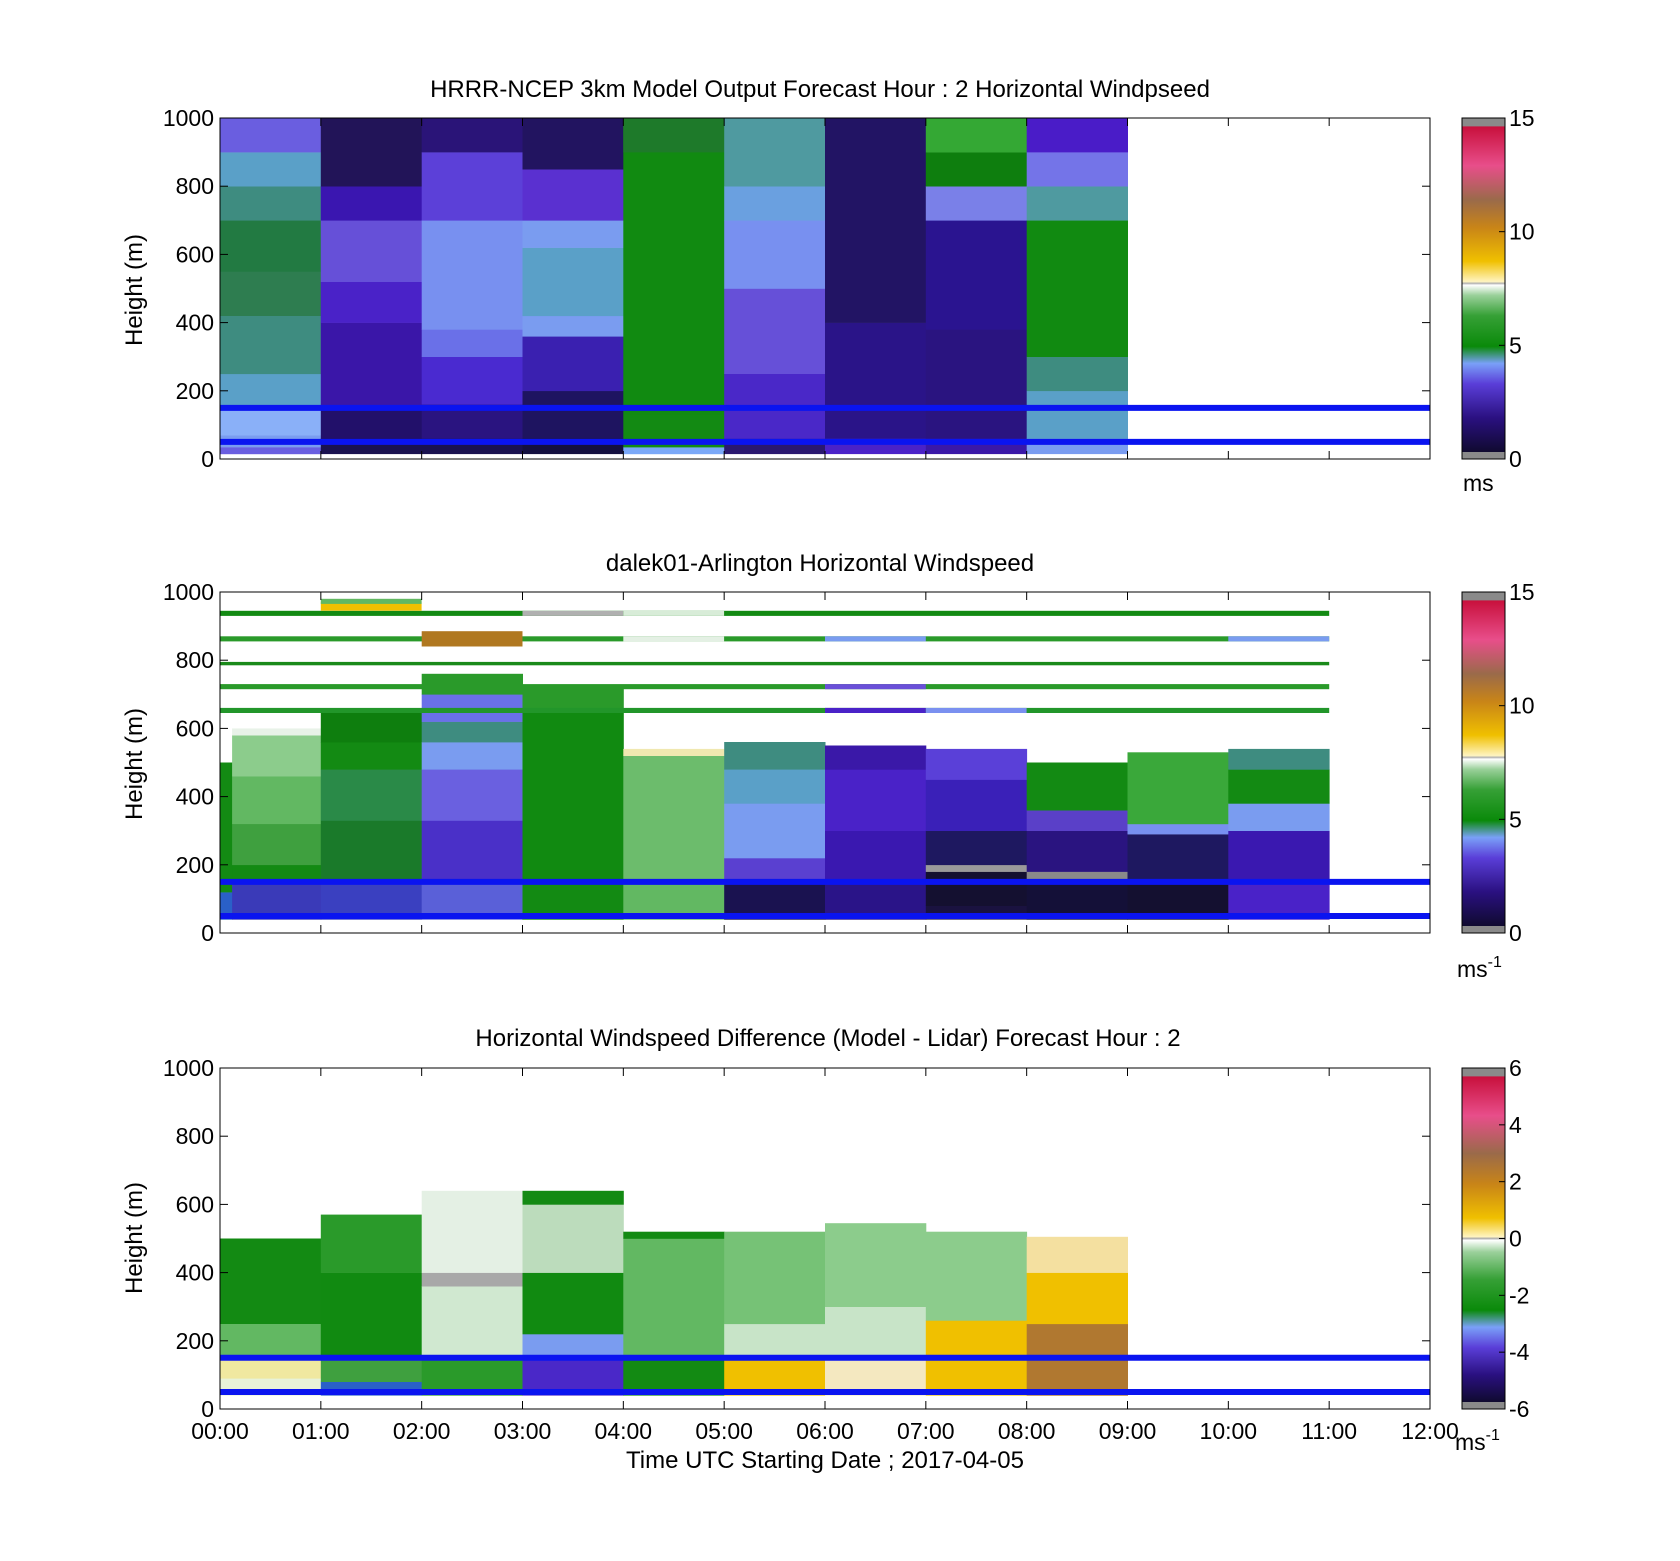 The image size is (1680, 1561). I want to click on panel-model-colorbar-tick-label: 5, so click(1515, 345).